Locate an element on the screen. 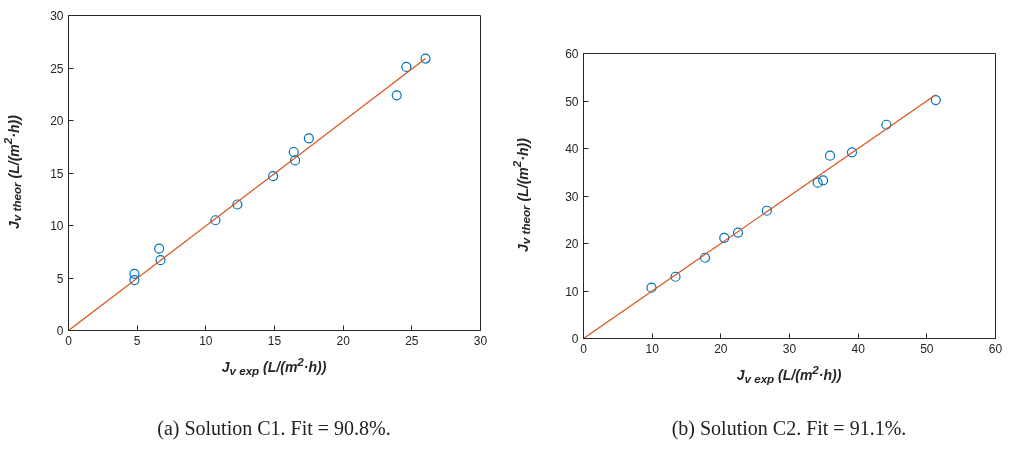  y-tick-label: 5 is located at coordinates (60, 278).